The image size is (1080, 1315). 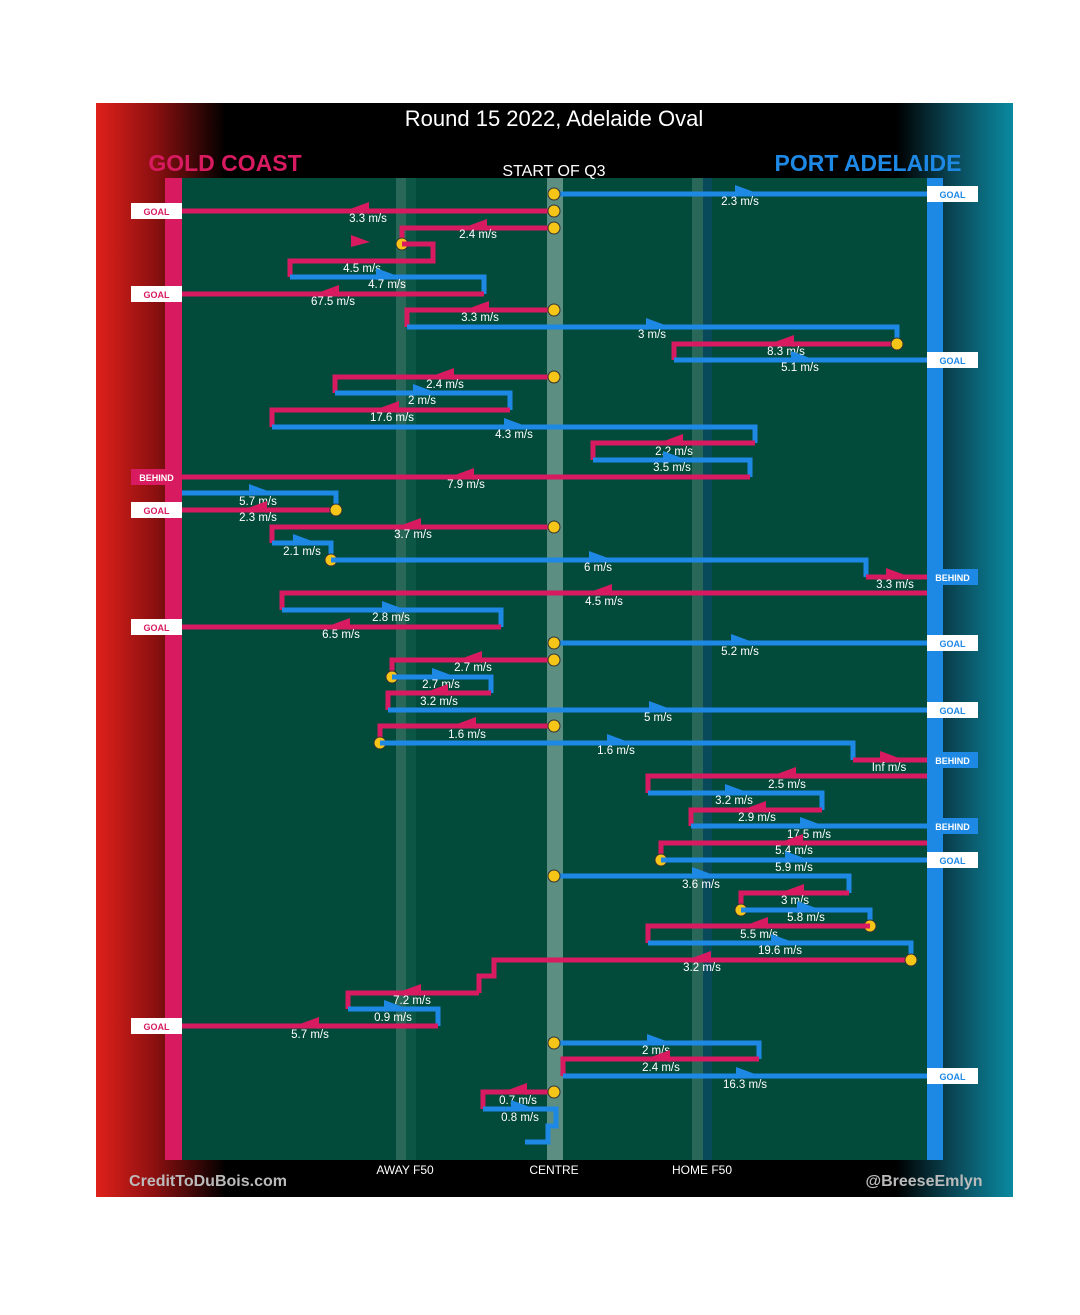 What do you see at coordinates (333, 302) in the screenshot?
I see `speed-label: 67.5 m/s` at bounding box center [333, 302].